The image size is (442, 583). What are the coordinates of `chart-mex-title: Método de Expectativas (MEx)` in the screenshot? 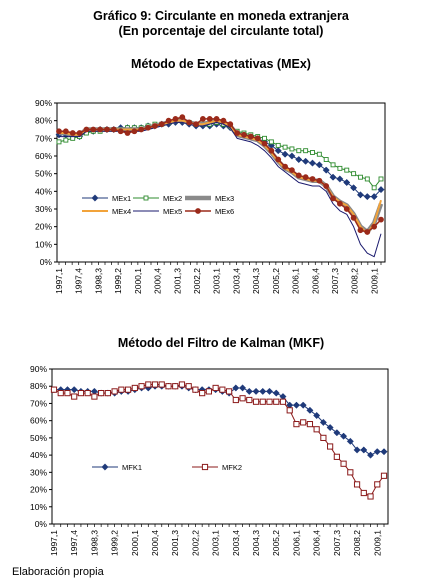 It's located at (221, 64).